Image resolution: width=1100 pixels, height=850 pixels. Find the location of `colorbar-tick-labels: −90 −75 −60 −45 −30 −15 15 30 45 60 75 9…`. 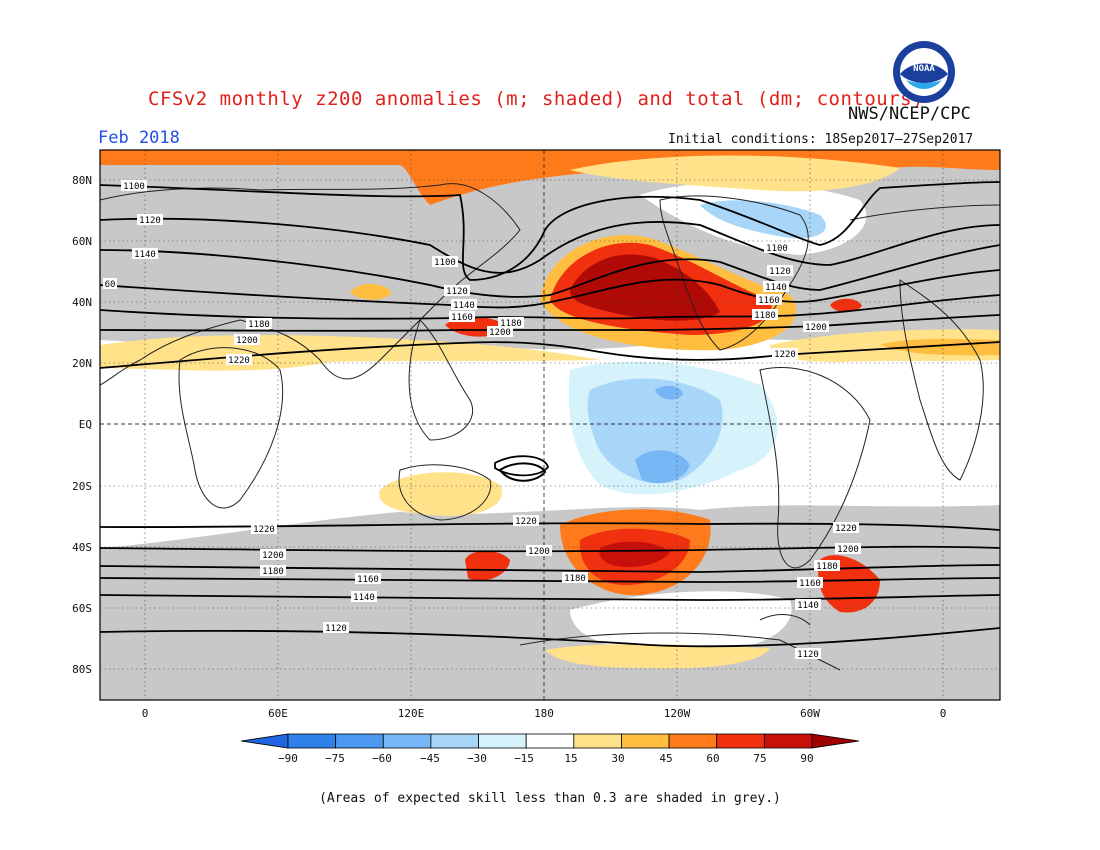

colorbar-tick-labels: −90 −75 −60 −45 −30 −15 15 30 45 60 75 9… is located at coordinates (546, 758).